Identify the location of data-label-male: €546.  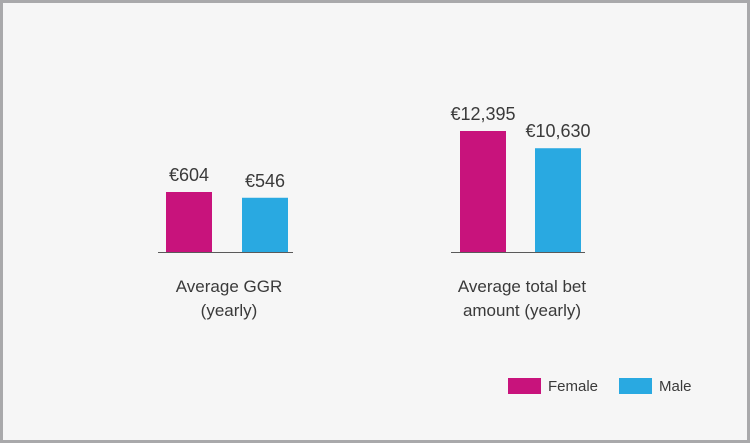
(265, 181).